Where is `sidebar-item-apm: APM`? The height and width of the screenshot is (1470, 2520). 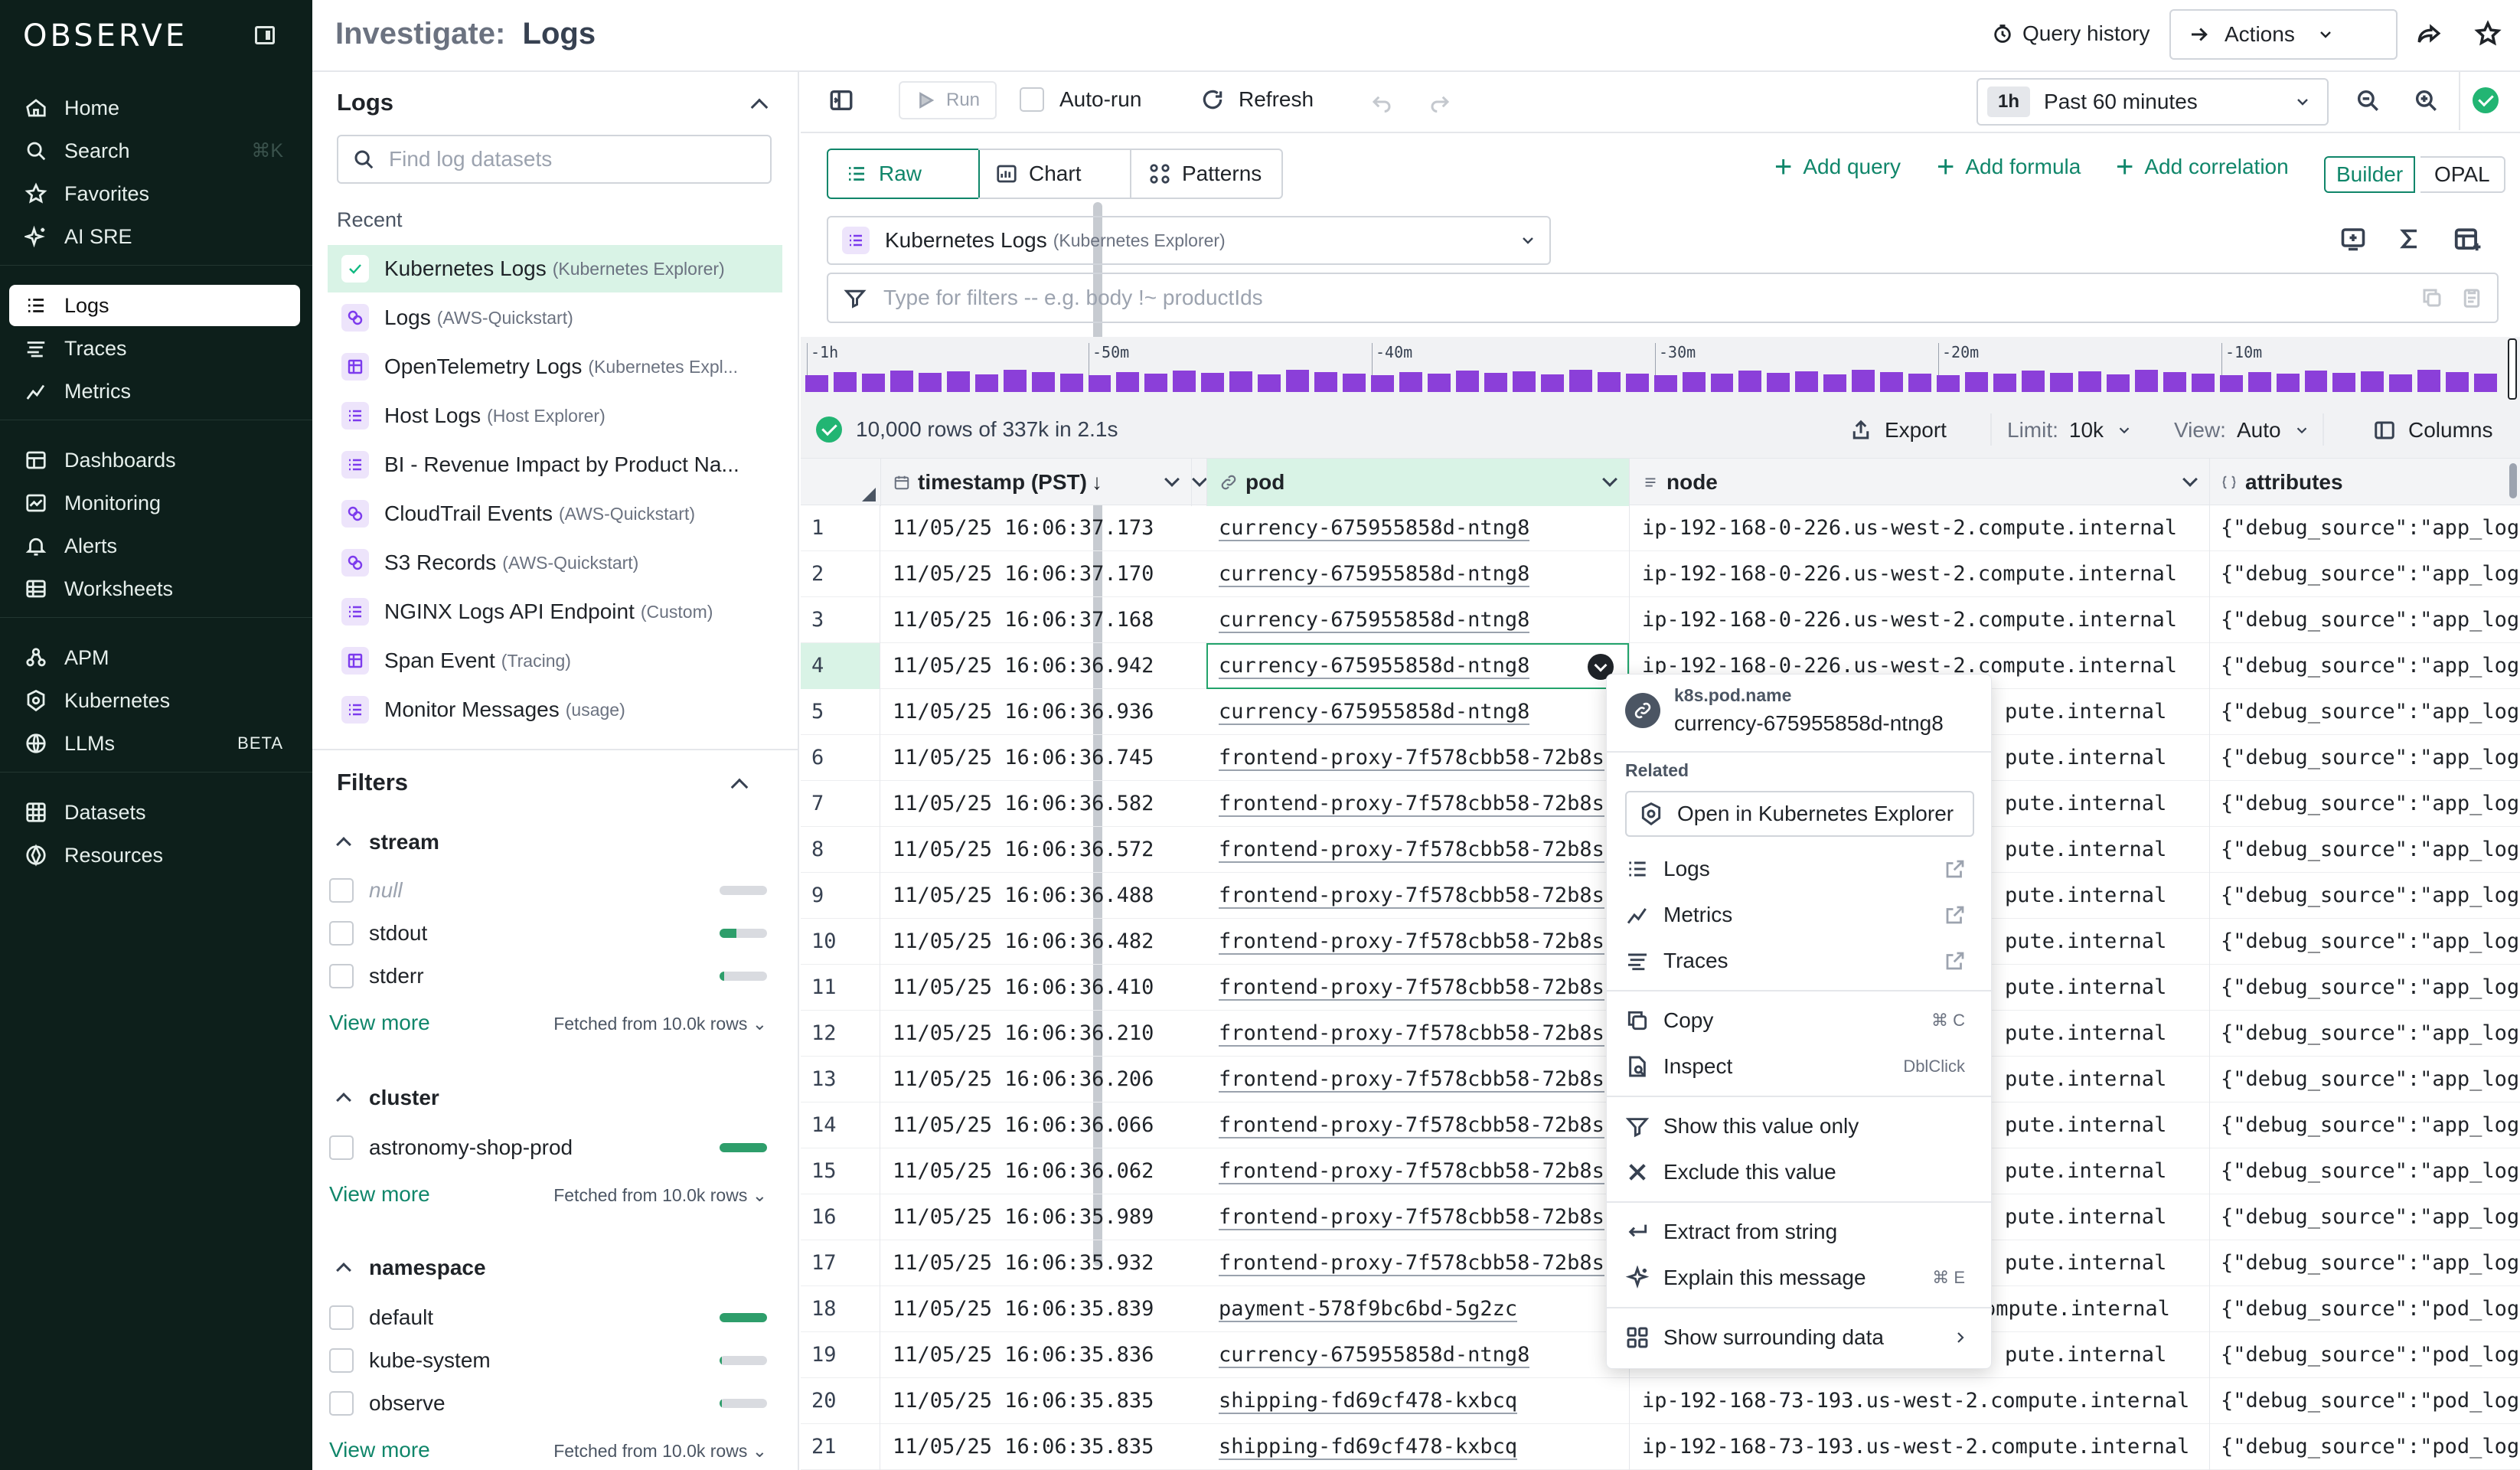
sidebar-item-apm: APM is located at coordinates (154, 657).